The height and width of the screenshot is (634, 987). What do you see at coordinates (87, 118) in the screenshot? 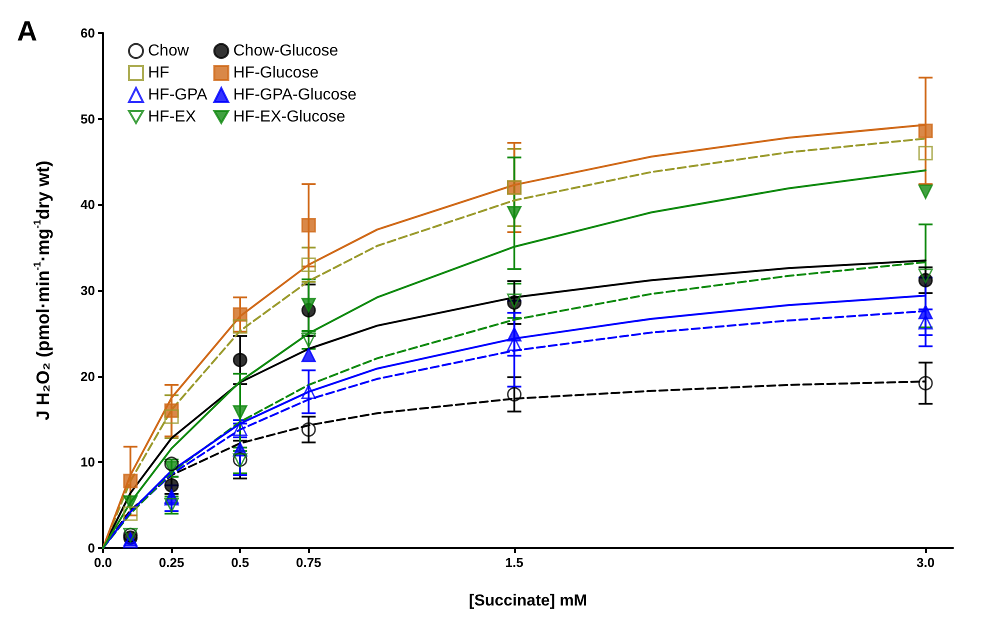
I see `y-tick-label: 50` at bounding box center [87, 118].